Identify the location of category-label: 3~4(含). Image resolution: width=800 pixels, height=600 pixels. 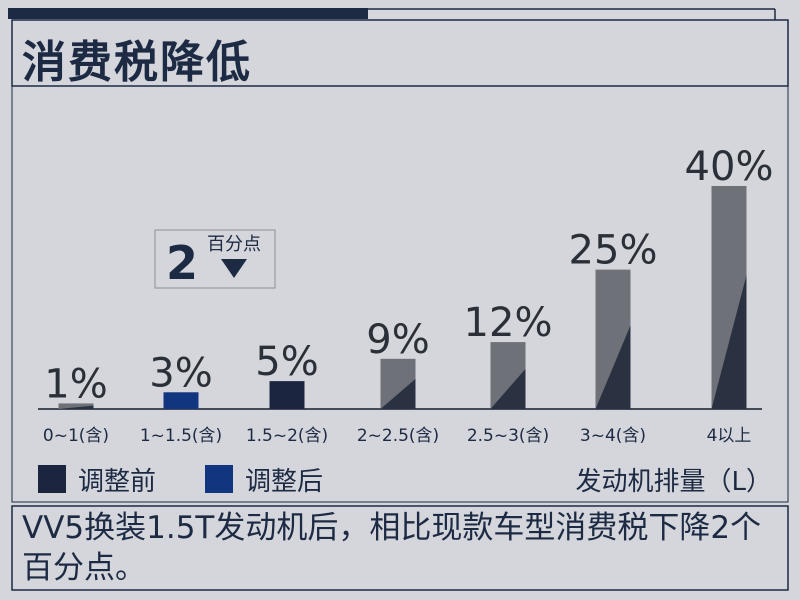
(613, 436).